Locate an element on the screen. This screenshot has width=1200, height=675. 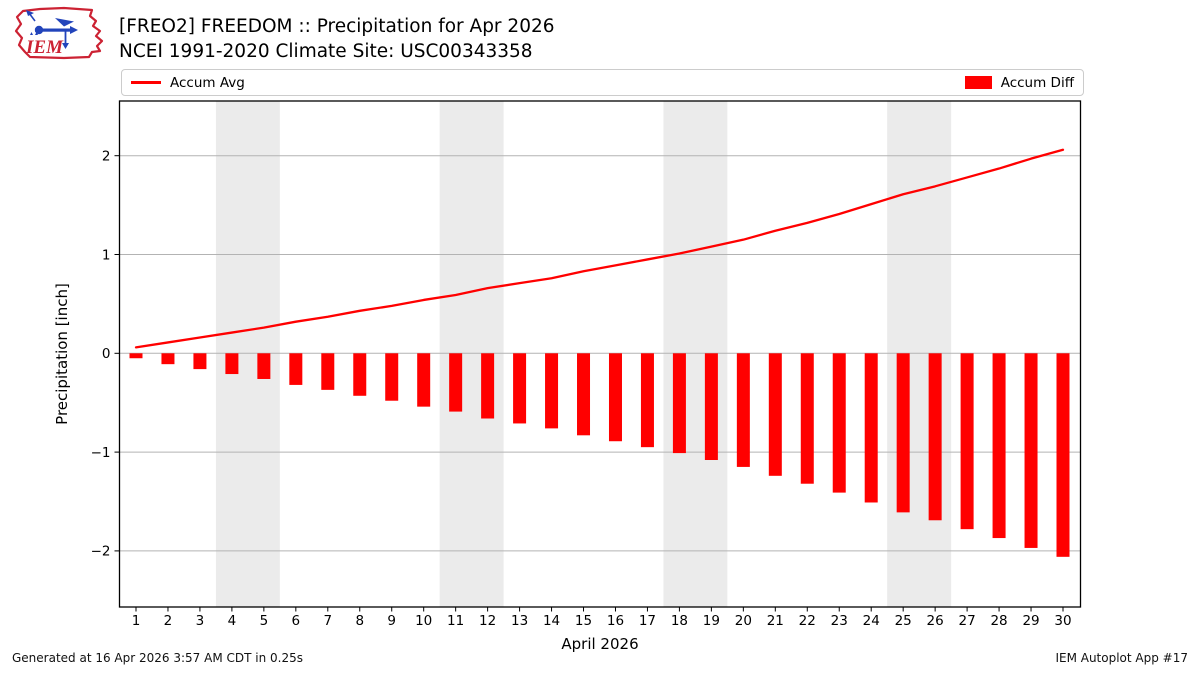
iowa-outline-icon is located at coordinates (59, 33).